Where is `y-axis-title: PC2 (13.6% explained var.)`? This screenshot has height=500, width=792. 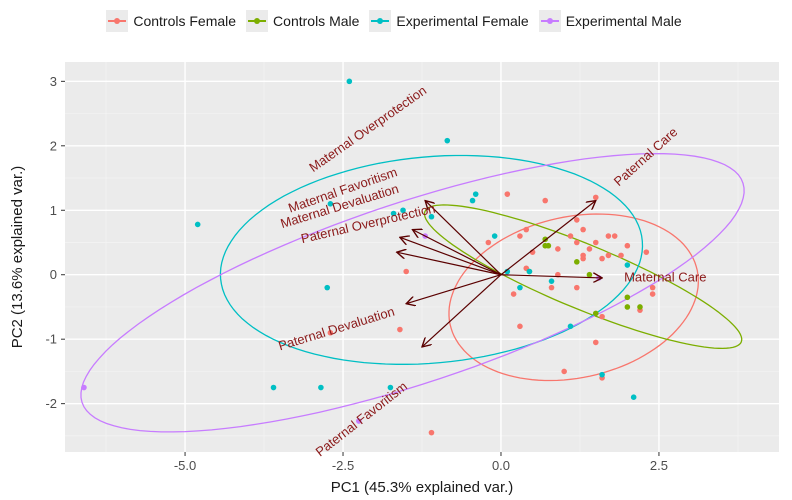 y-axis-title: PC2 (13.6% explained var.) is located at coordinates (17, 257).